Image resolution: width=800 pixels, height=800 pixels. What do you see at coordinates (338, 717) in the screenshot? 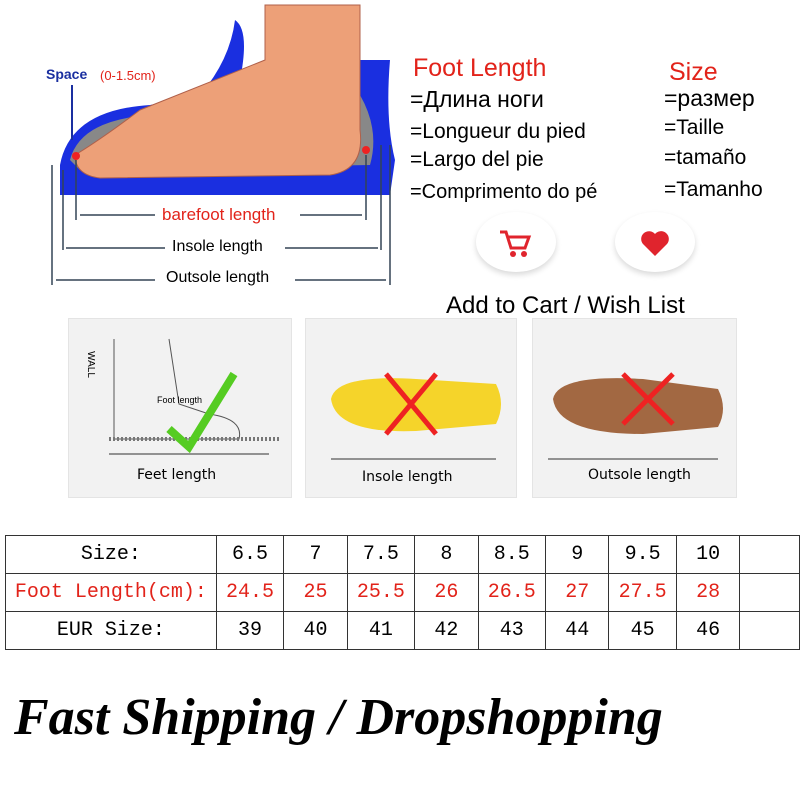
I see `fast-shipping-banner: Fast Shipping / Dropshopping` at bounding box center [338, 717].